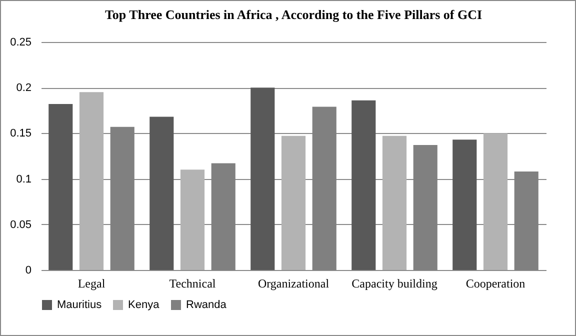 The height and width of the screenshot is (336, 576). I want to click on x-tick-label: Legal, so click(92, 283).